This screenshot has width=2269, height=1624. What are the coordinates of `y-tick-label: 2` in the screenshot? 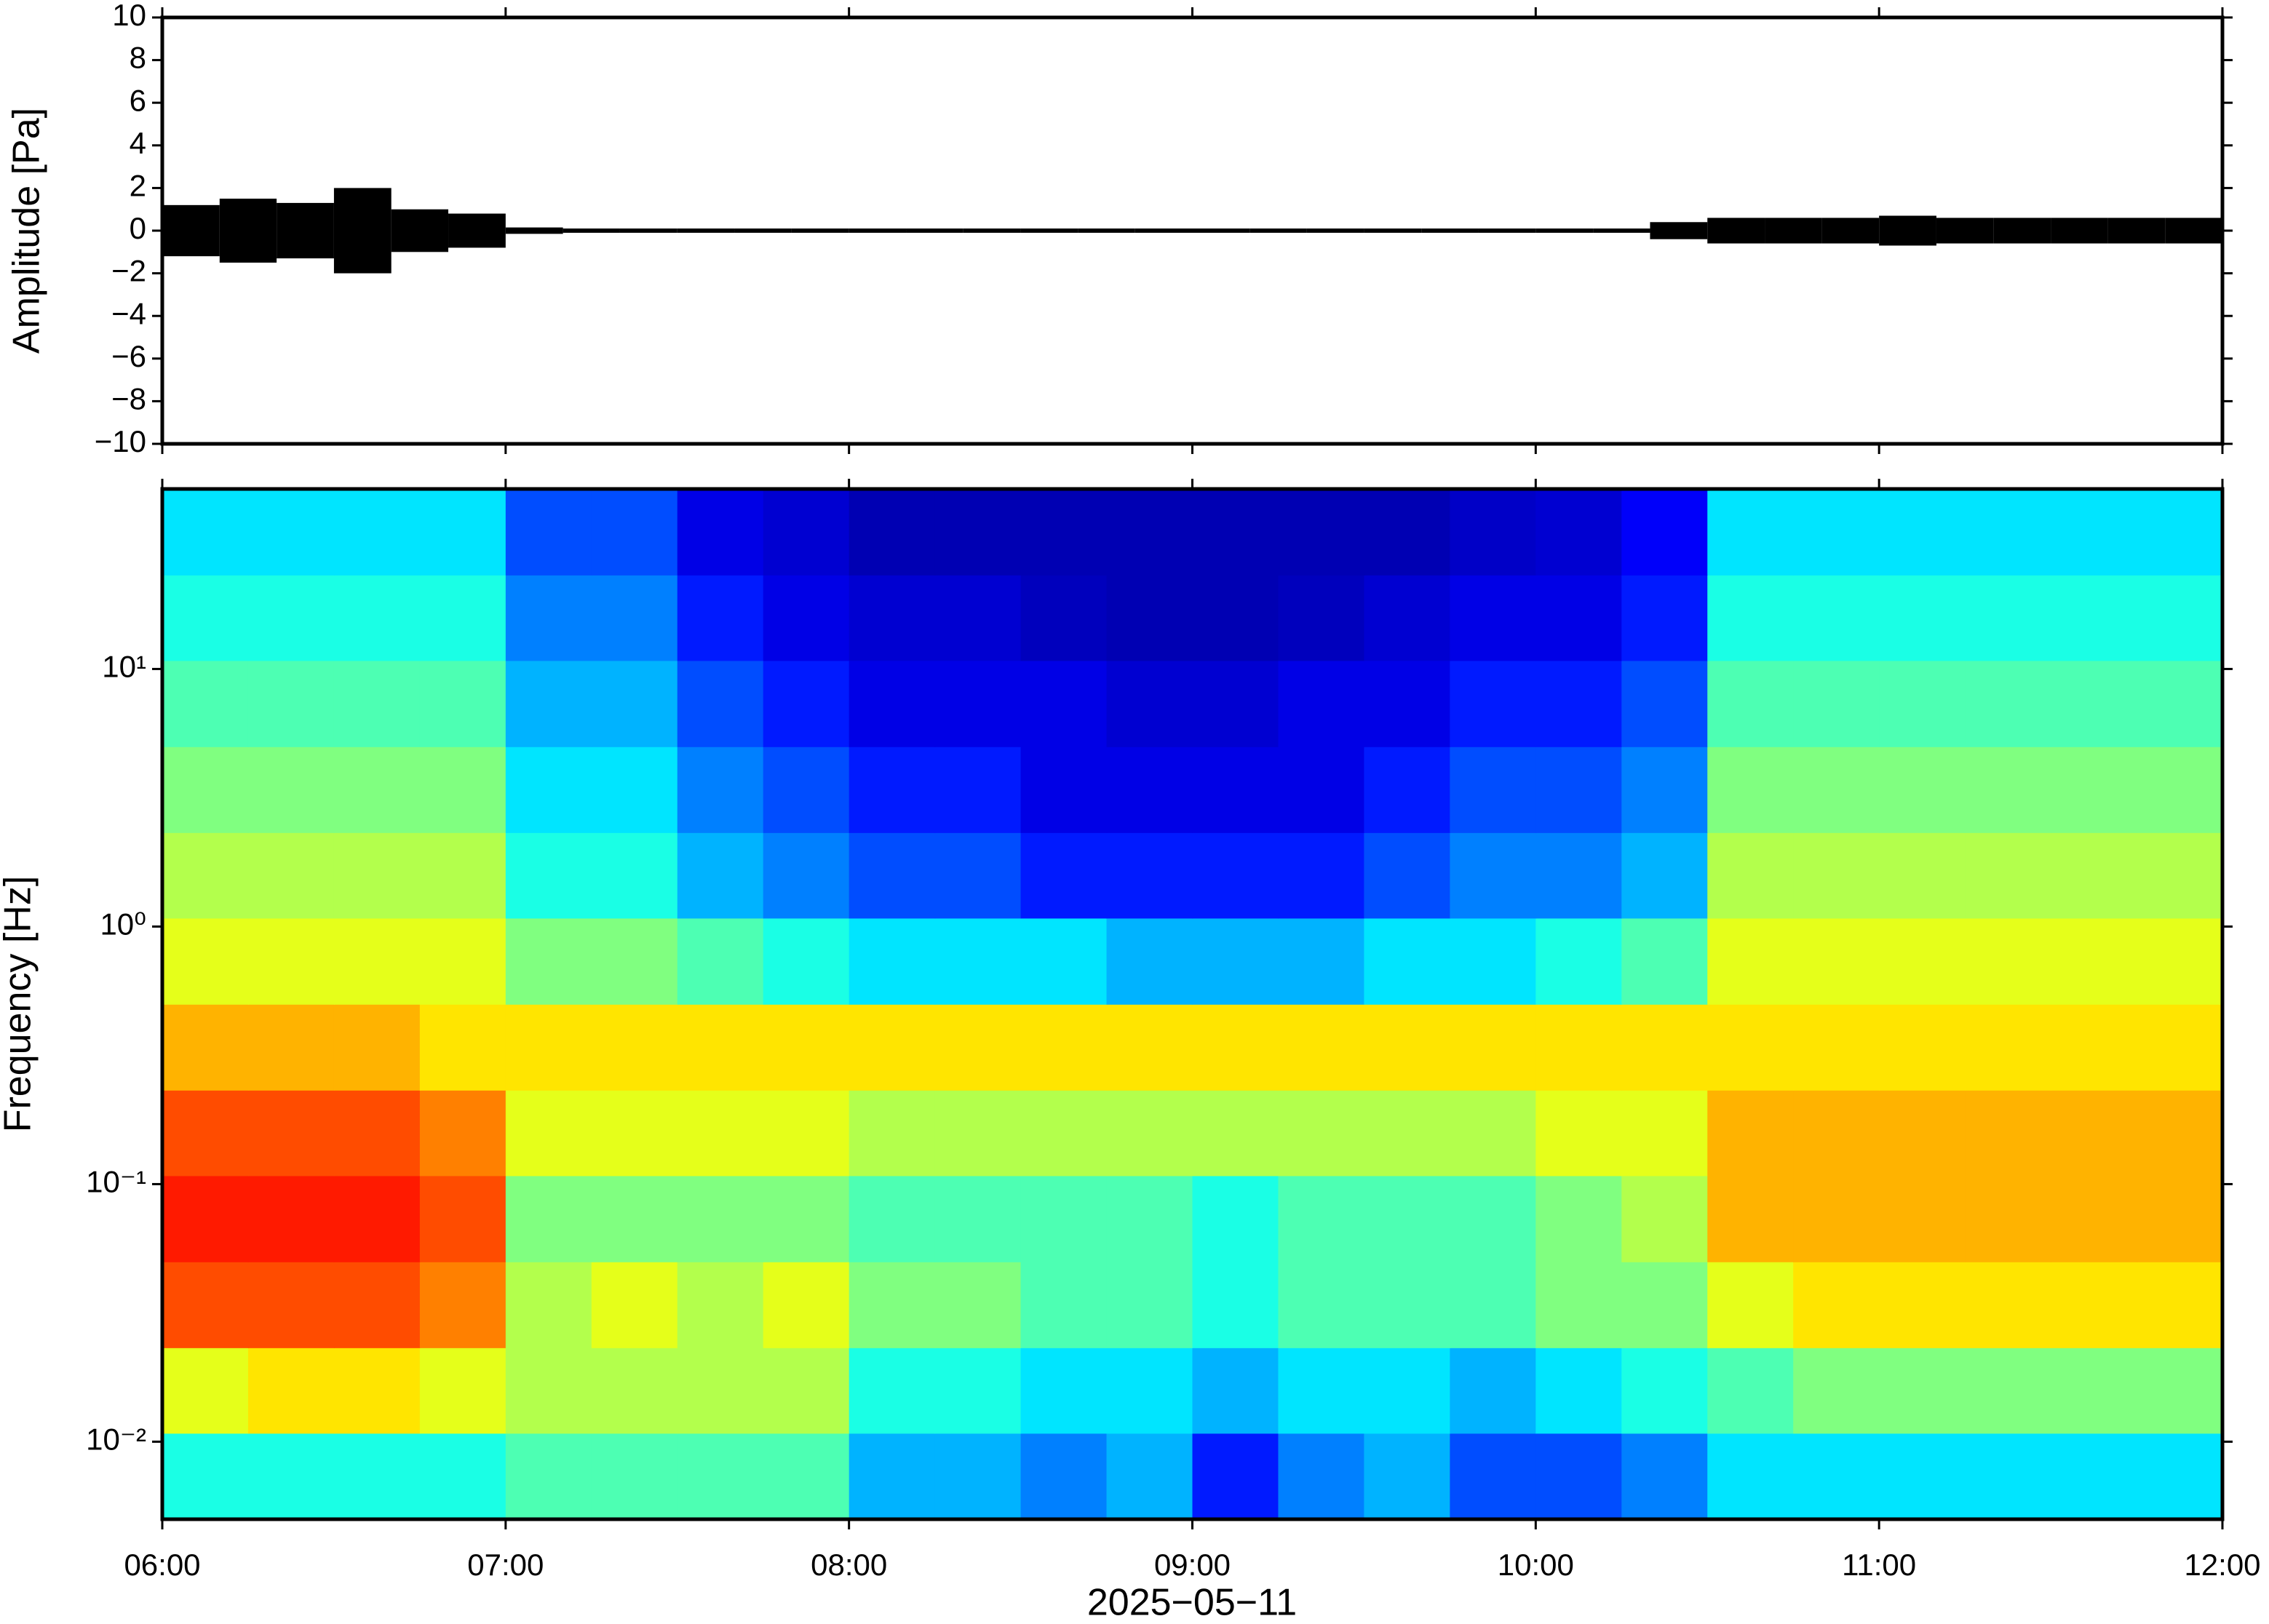 It's located at (138, 185).